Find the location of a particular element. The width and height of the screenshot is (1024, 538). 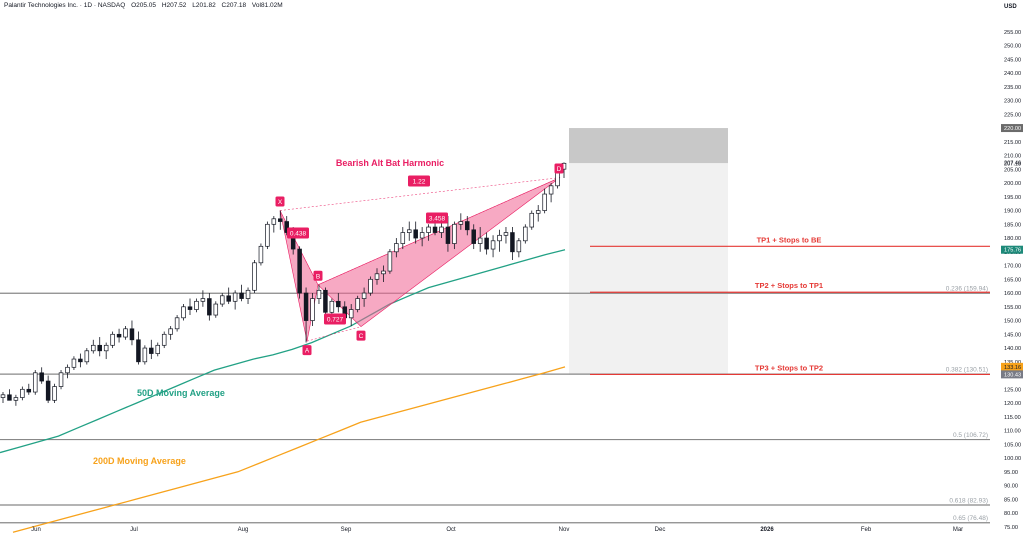

y-tick-label: 140.00 is located at coordinates (1012, 349).